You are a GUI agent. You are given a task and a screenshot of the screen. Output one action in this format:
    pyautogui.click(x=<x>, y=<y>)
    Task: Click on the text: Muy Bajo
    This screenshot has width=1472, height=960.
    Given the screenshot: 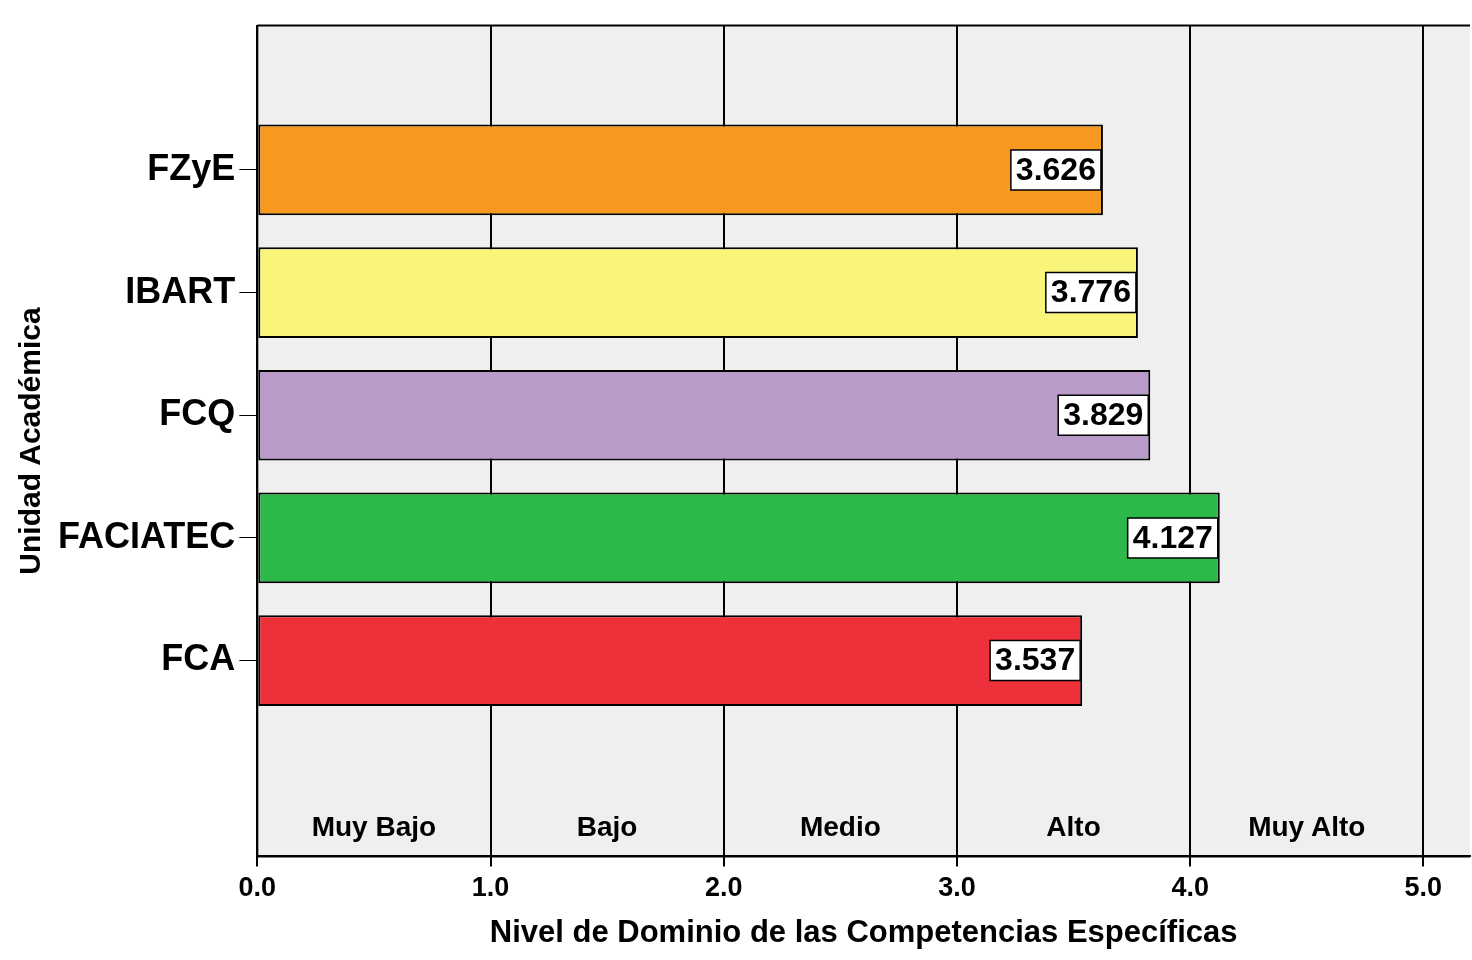 What is the action you would take?
    pyautogui.click(x=374, y=827)
    